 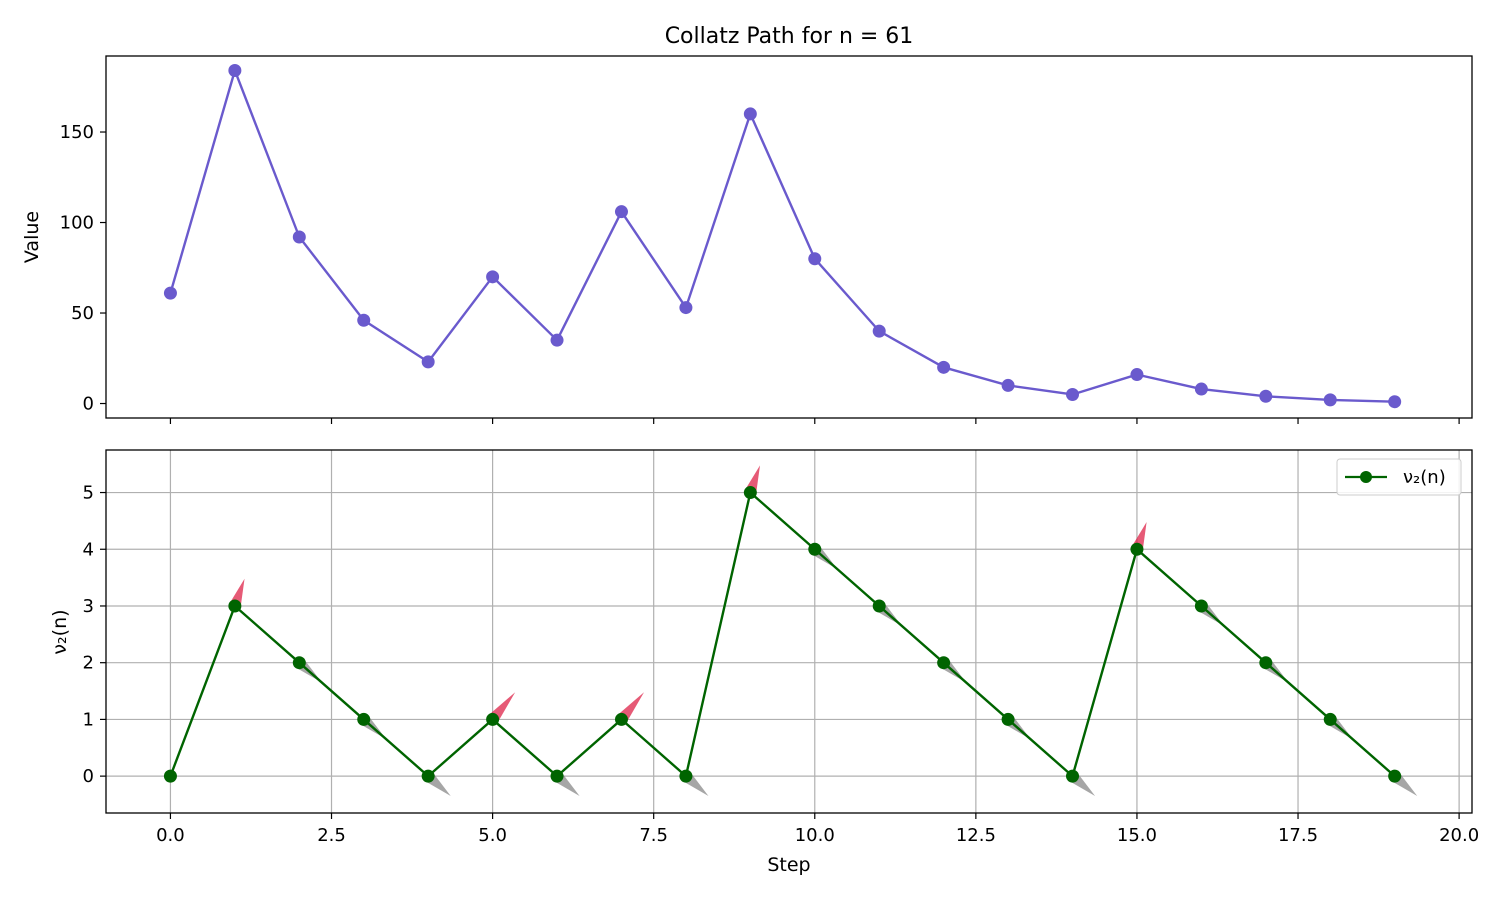 I want to click on legend-box, so click(x=1399, y=477).